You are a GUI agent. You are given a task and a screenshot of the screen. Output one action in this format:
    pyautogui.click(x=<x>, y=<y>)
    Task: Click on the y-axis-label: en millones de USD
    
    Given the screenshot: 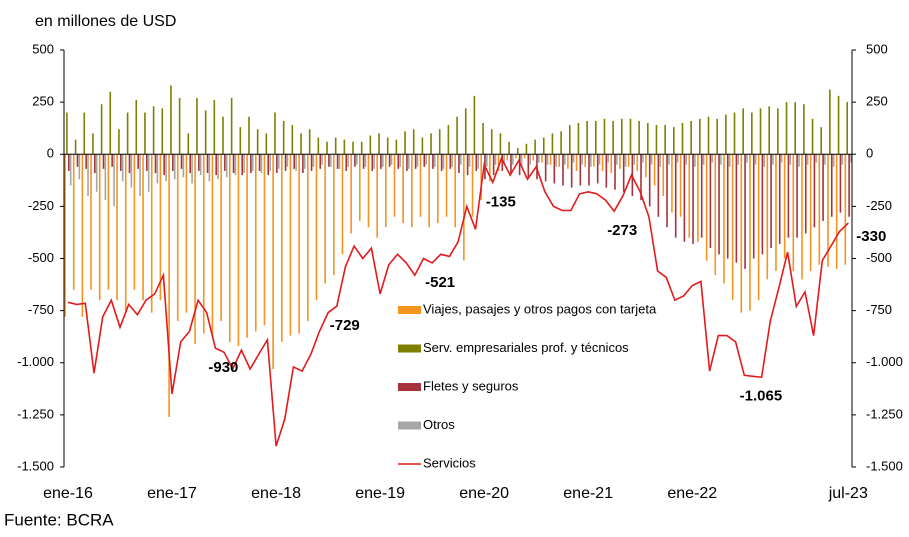 What is the action you would take?
    pyautogui.click(x=105, y=21)
    